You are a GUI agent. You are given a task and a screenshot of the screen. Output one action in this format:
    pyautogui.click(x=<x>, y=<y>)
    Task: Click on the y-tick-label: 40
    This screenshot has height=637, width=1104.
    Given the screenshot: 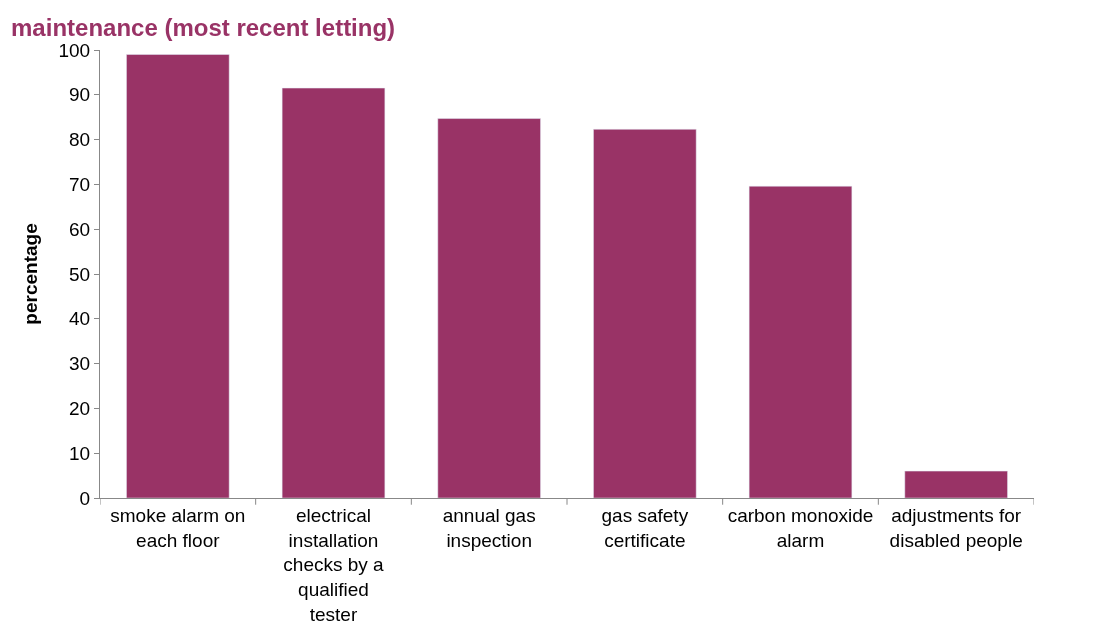 What is the action you would take?
    pyautogui.click(x=80, y=319)
    